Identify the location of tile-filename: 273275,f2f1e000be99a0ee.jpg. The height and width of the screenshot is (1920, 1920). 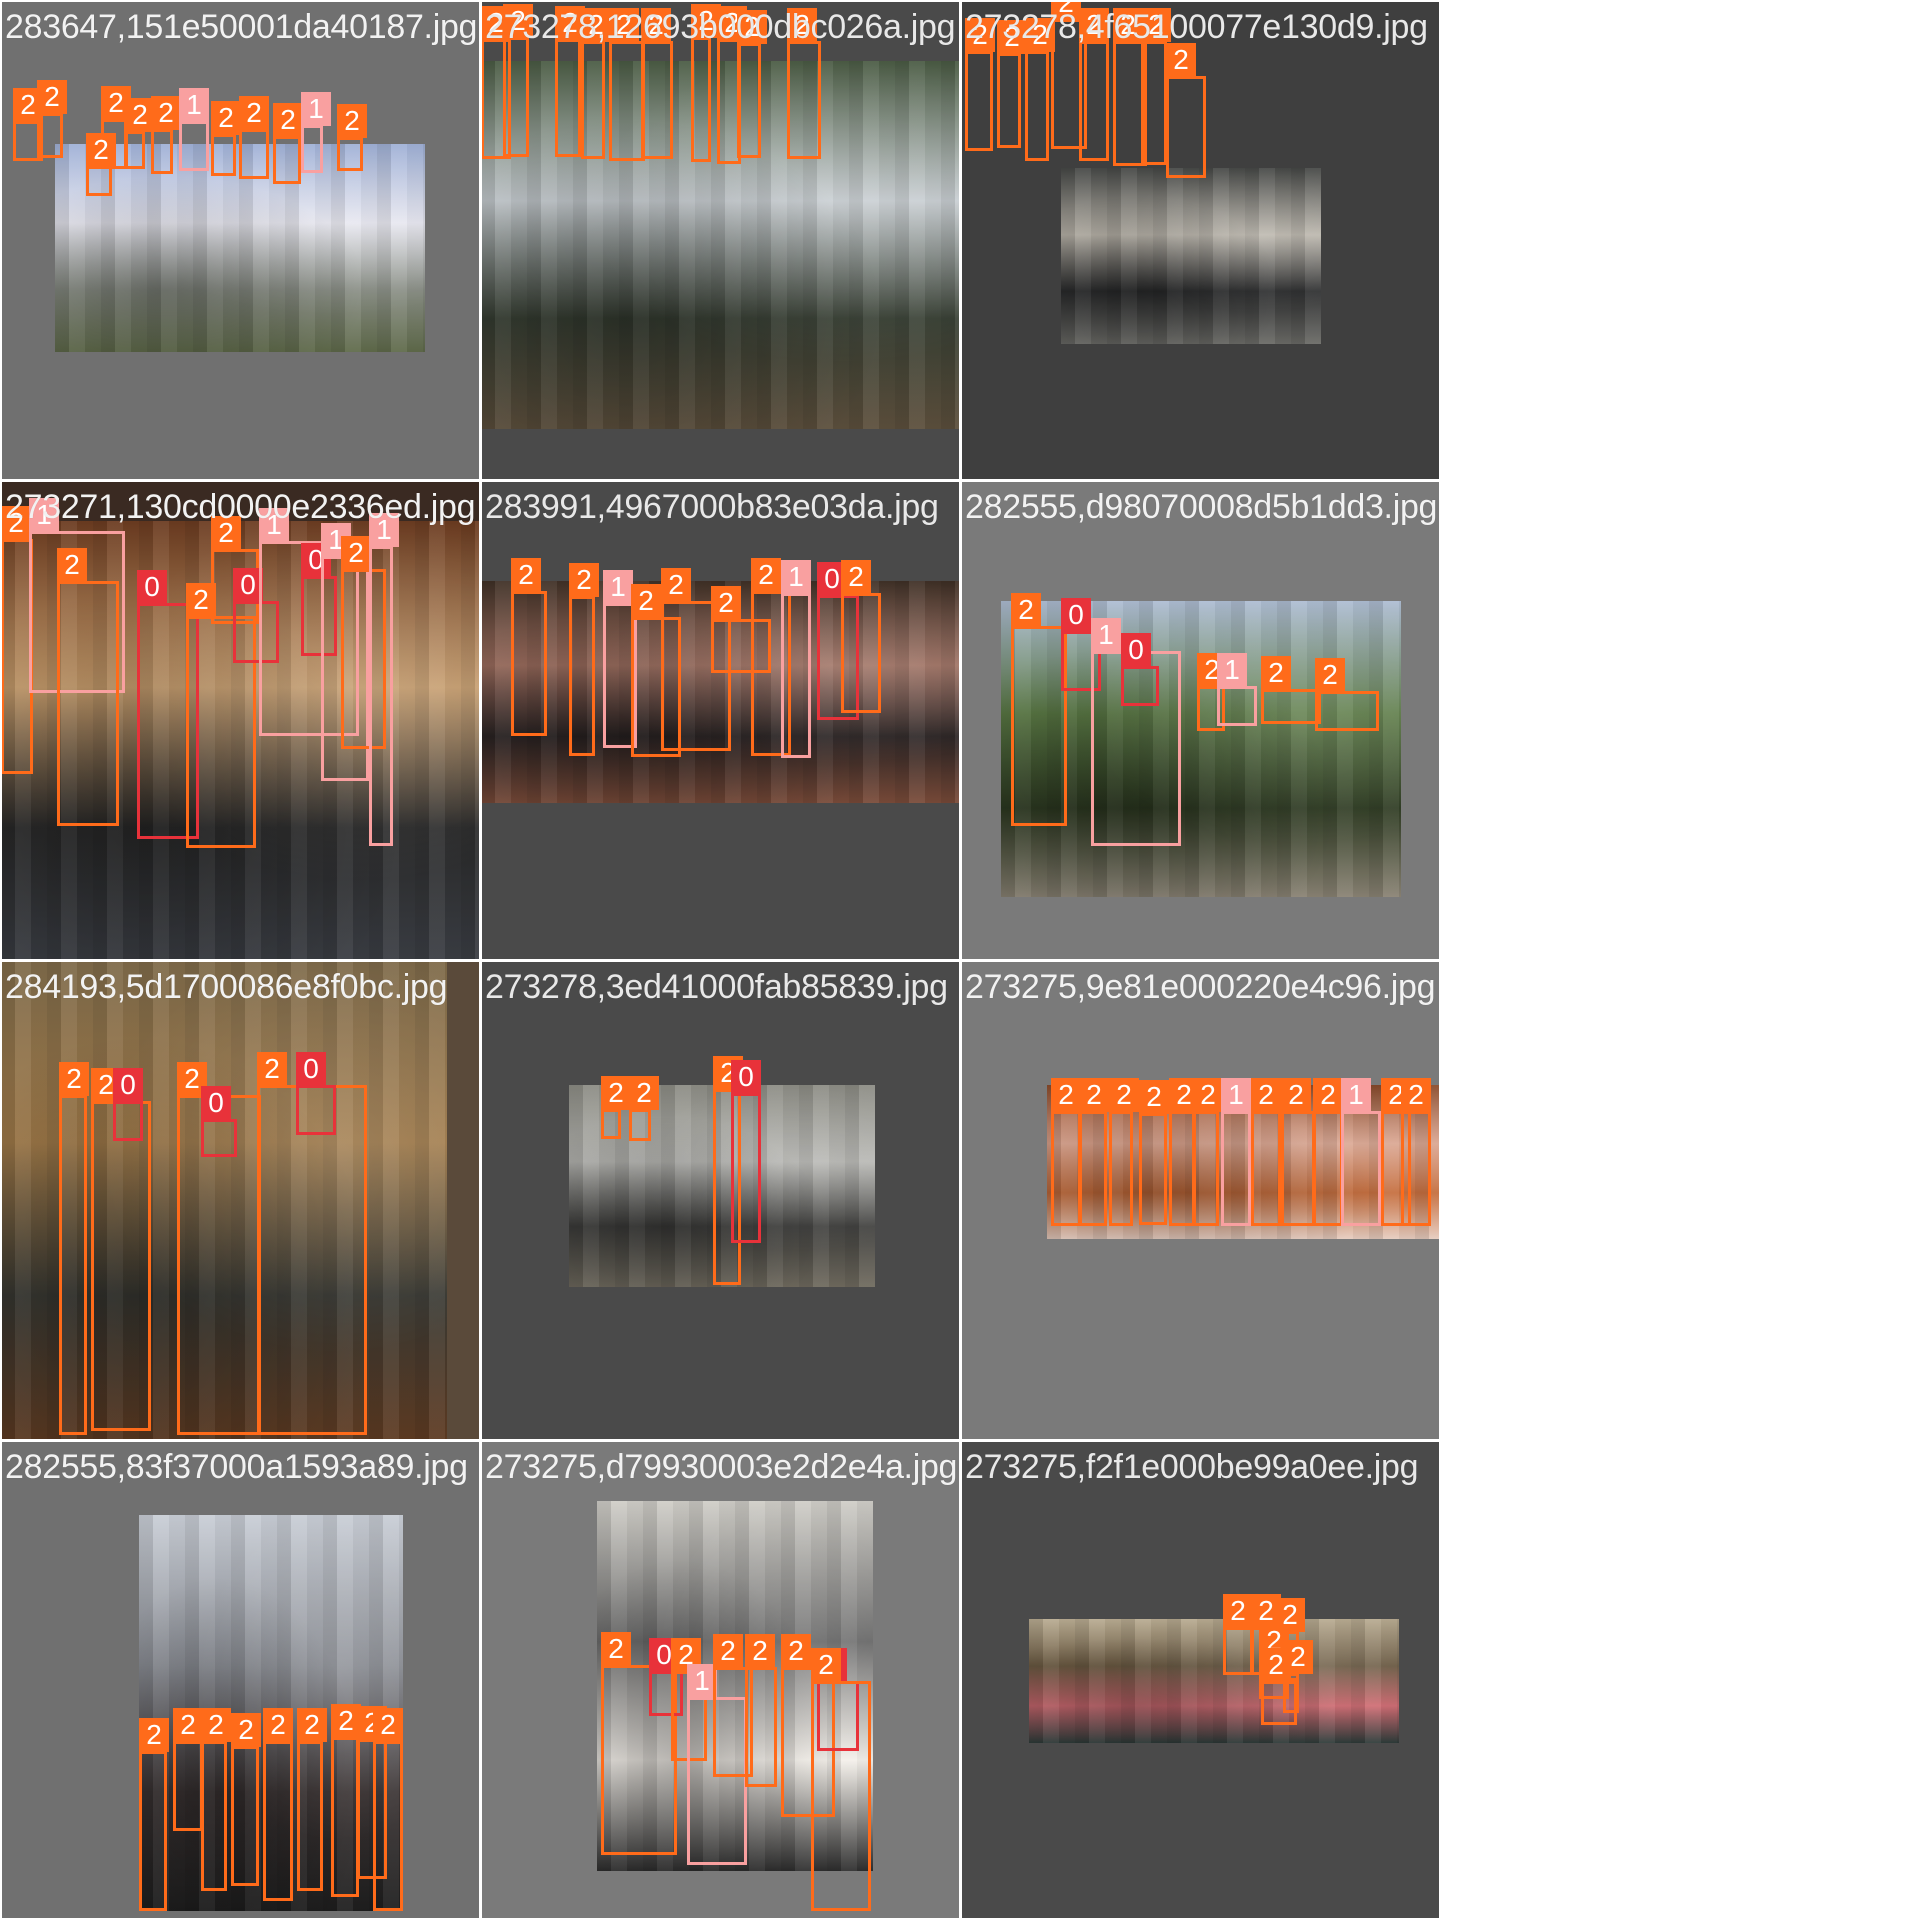
(1192, 1467).